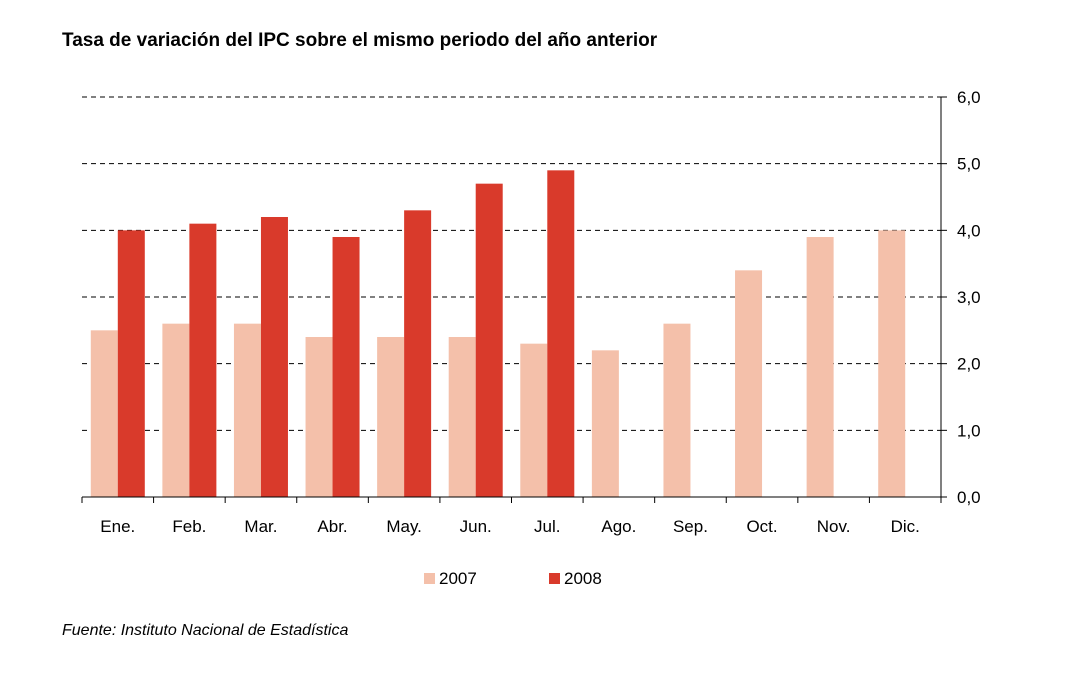 The width and height of the screenshot is (1076, 673). I want to click on y-tick-label: 2,0, so click(969, 364).